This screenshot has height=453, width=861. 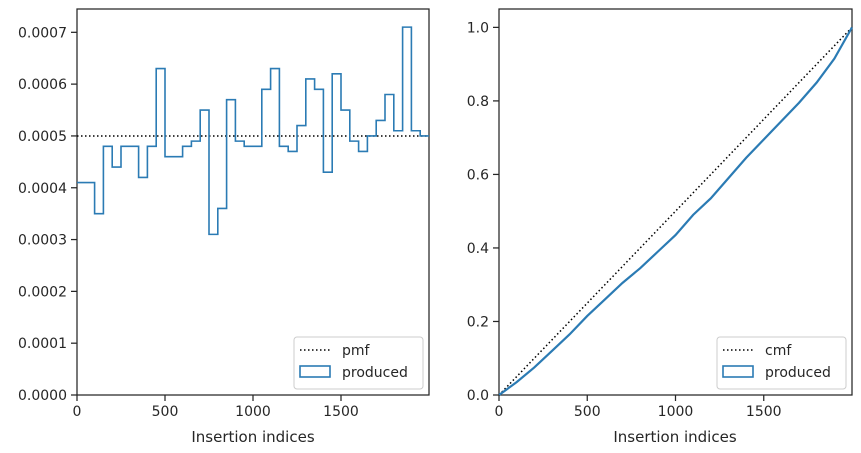 I want to click on pmf-legend-box, so click(x=358, y=363).